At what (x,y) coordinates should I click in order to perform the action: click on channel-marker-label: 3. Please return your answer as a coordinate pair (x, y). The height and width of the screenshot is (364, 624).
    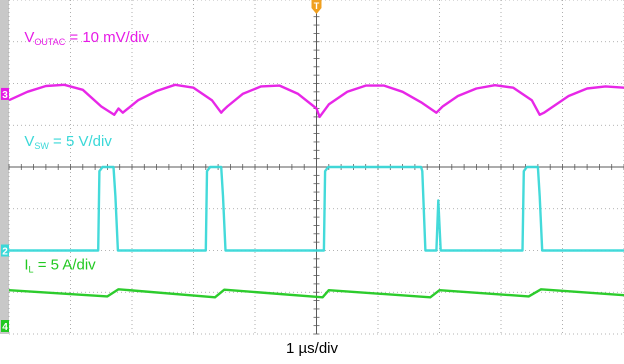
    Looking at the image, I should click on (5, 95).